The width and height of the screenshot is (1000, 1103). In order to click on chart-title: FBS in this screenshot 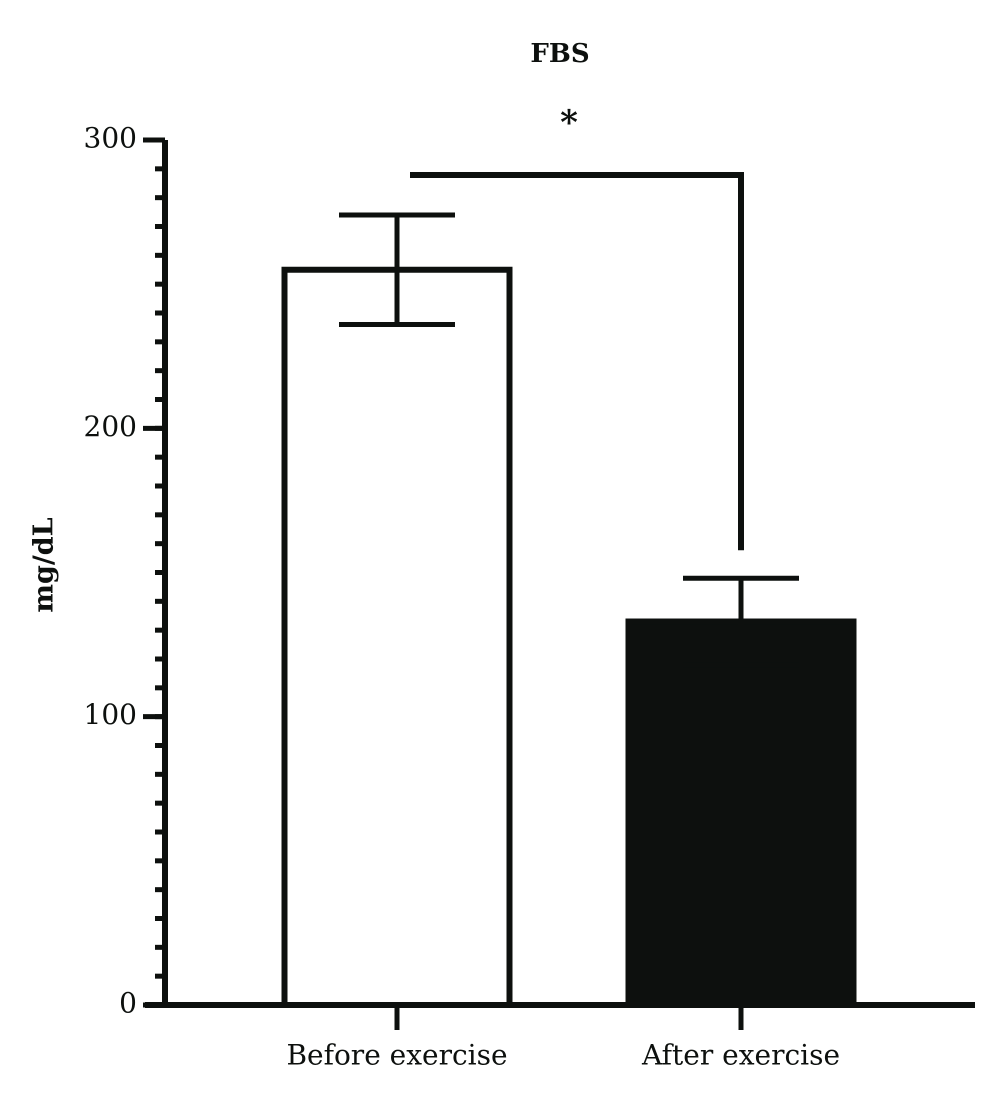, I will do `click(559, 54)`.